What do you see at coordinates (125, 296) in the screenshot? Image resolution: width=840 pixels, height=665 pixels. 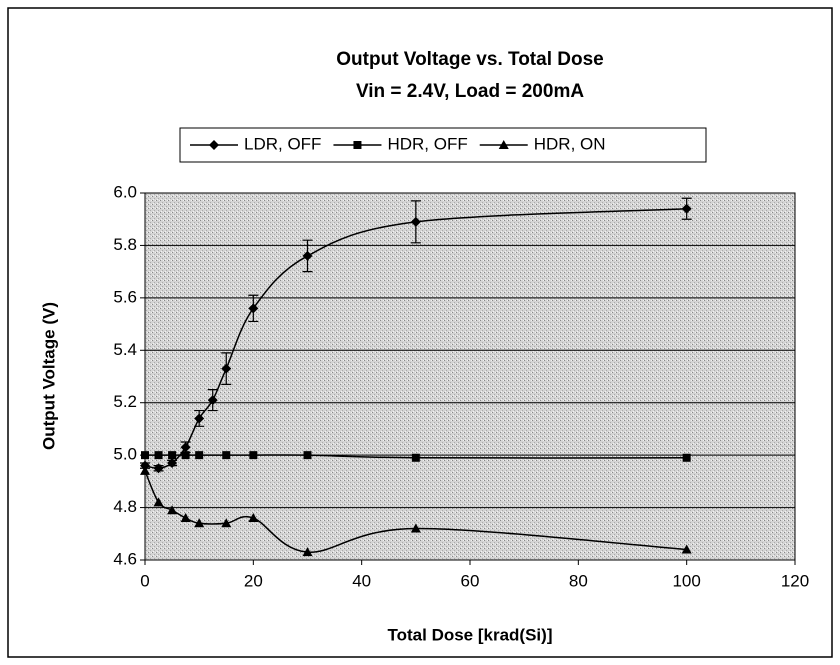 I see `y-tick-label: 5.6` at bounding box center [125, 296].